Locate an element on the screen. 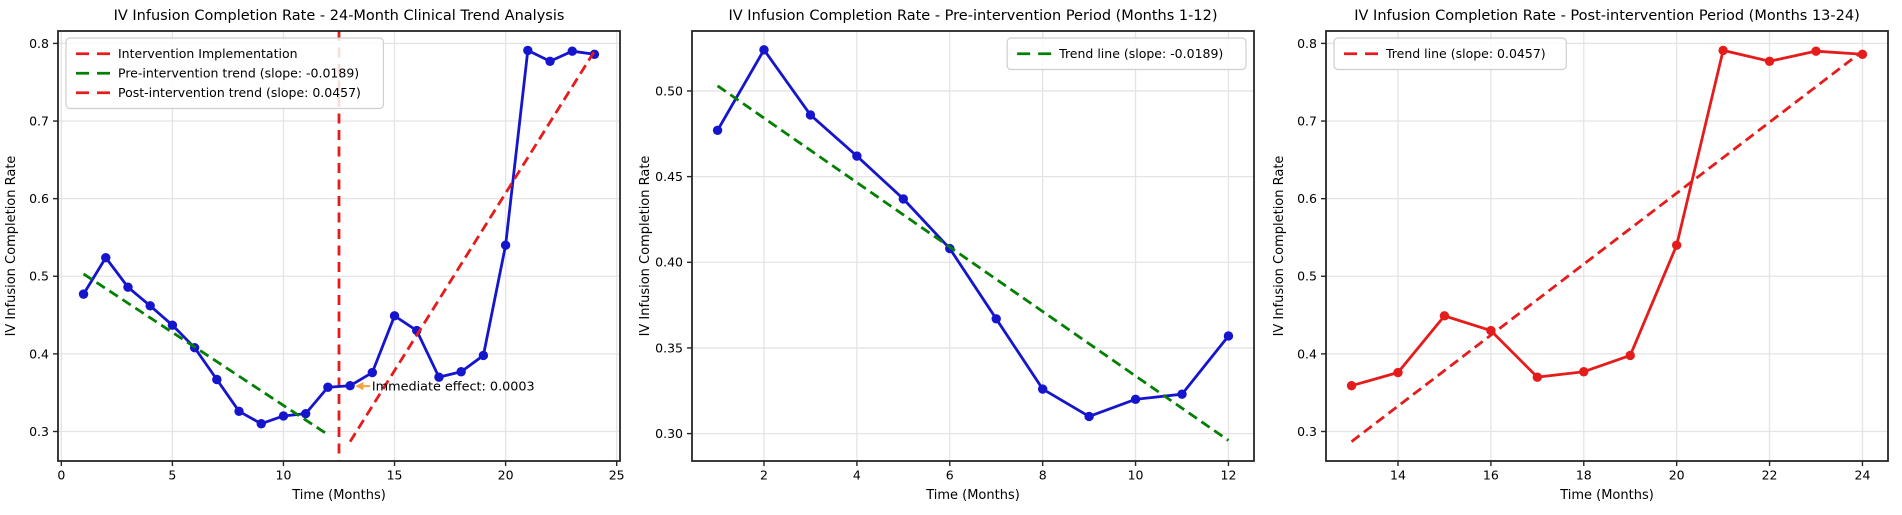 The height and width of the screenshot is (515, 1902). x-tick-label: 18 is located at coordinates (1584, 475).